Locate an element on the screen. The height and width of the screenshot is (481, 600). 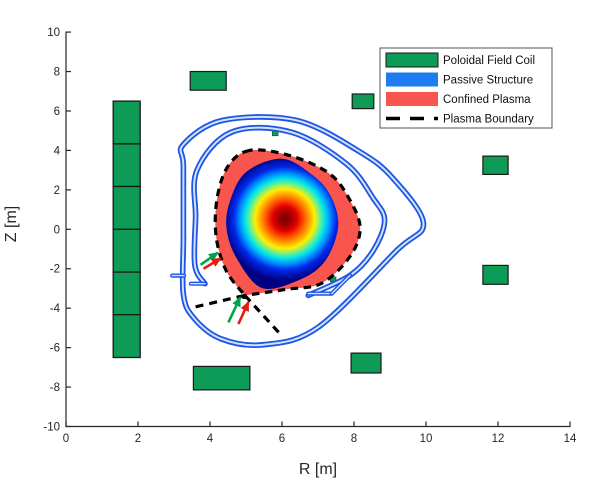
legend-label: Confined Plasma is located at coordinates (487, 100).